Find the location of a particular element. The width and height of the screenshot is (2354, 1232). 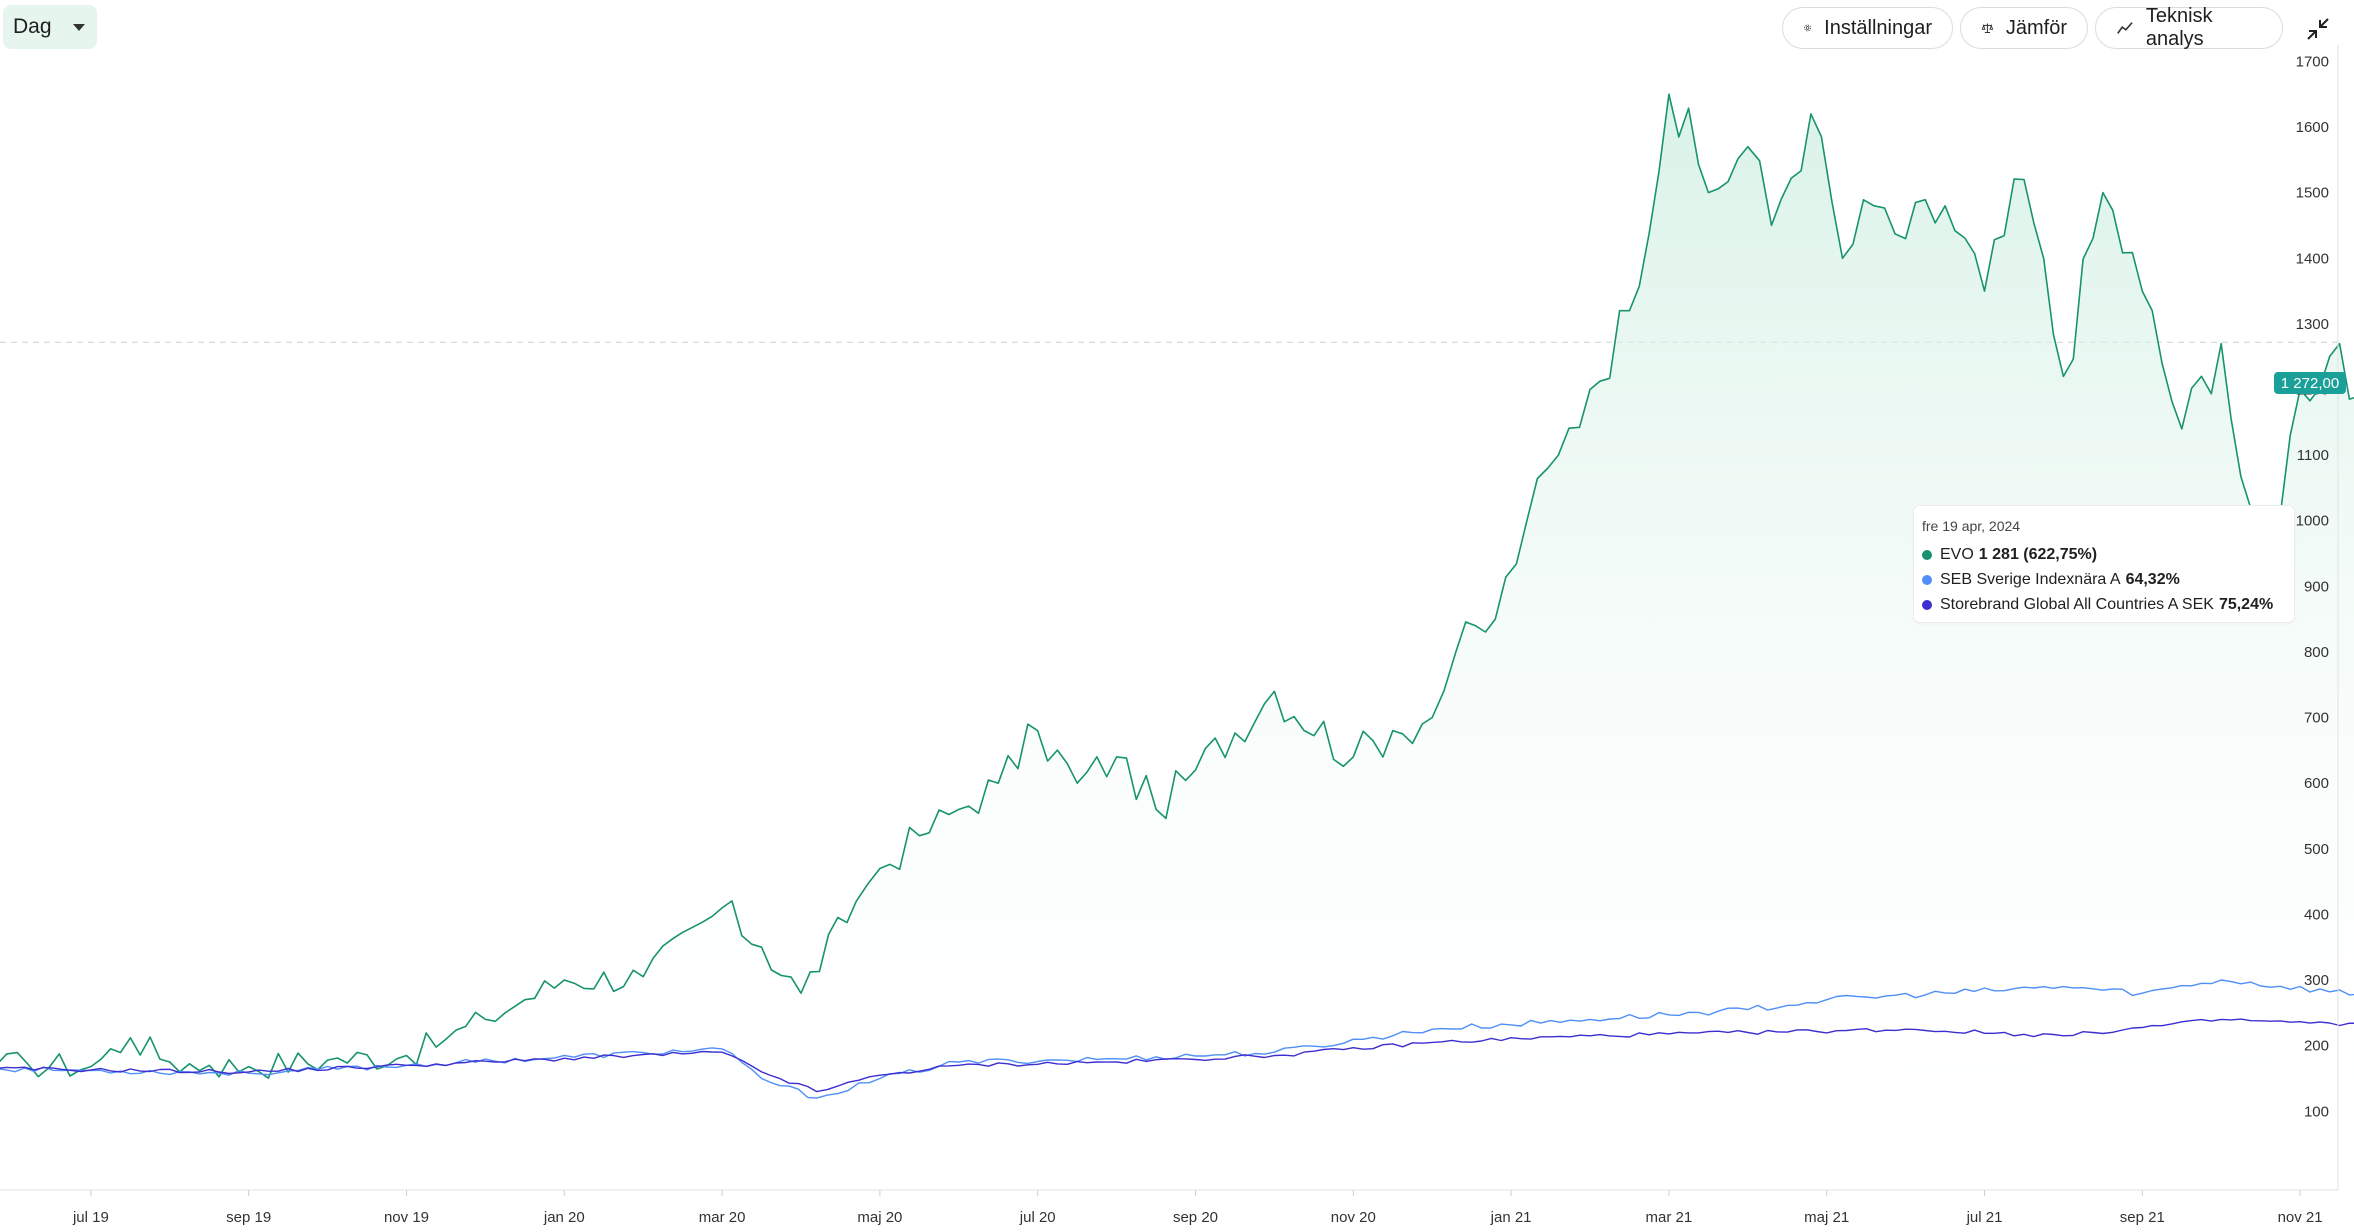

settings-label: Inställningar is located at coordinates (1878, 27).